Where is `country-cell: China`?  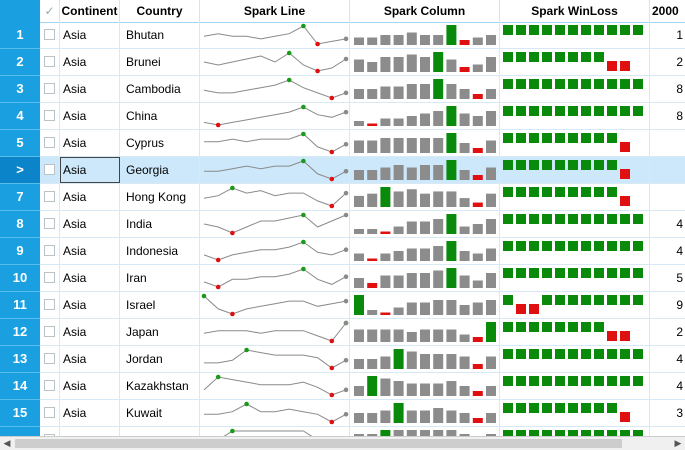 country-cell: China is located at coordinates (160, 116).